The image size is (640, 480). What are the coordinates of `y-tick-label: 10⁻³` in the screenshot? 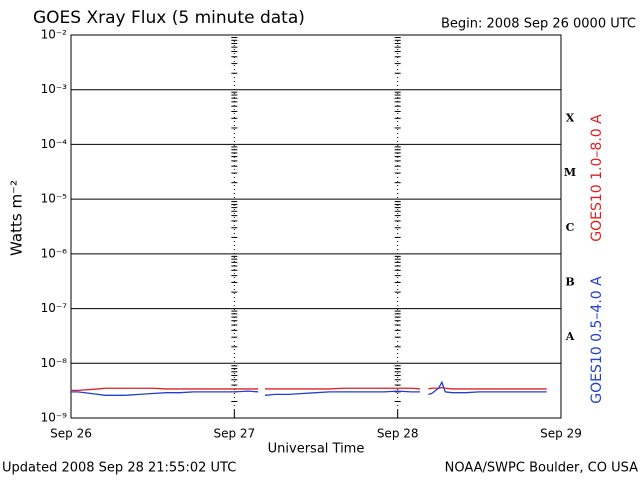 It's located at (54, 89).